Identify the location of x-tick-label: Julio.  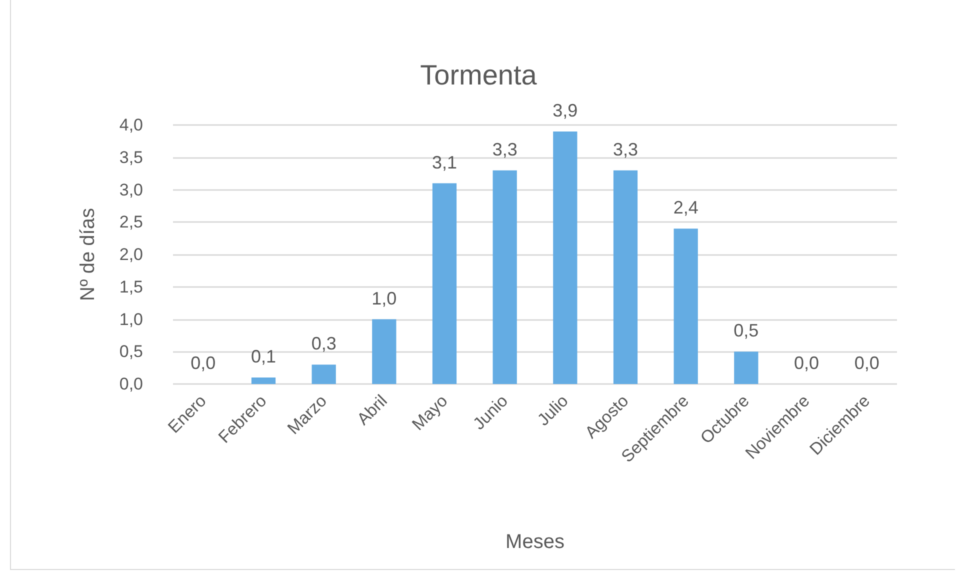
(553, 410).